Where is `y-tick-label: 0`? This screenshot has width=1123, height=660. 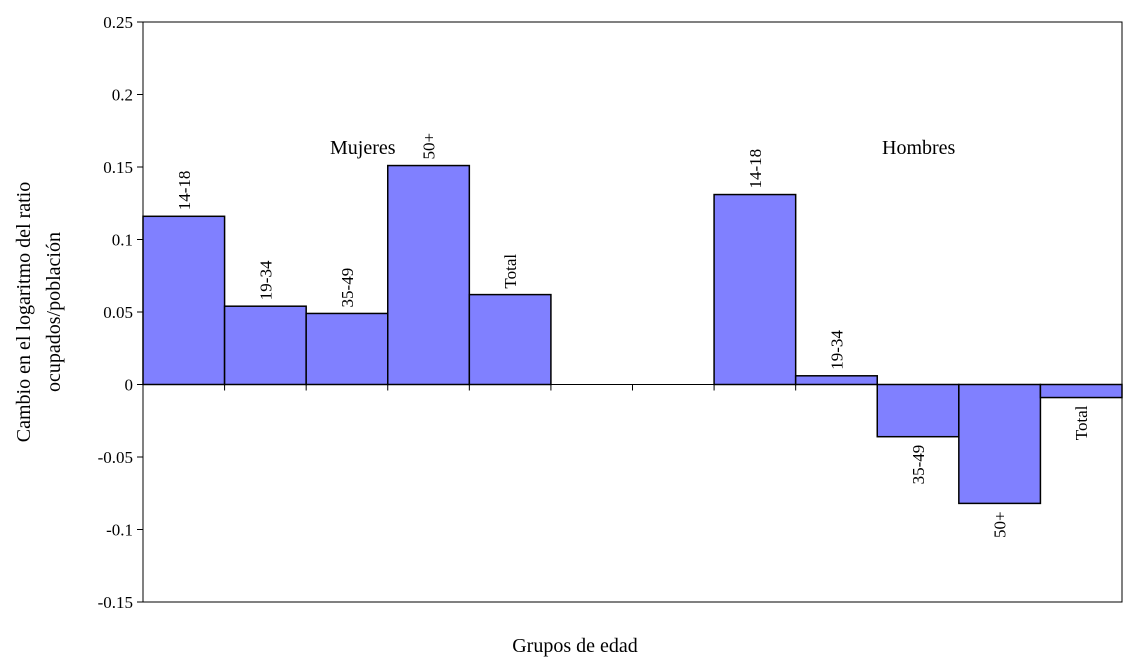 y-tick-label: 0 is located at coordinates (129, 385).